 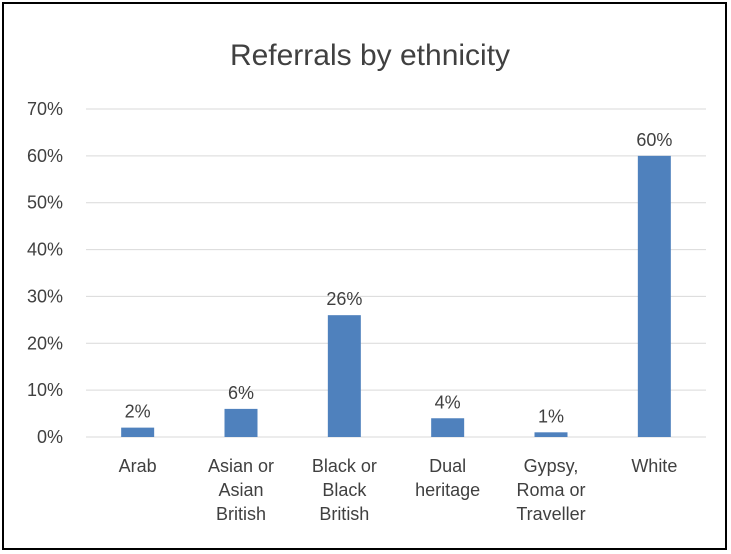 What do you see at coordinates (447, 478) in the screenshot?
I see `x-tick-label: Dual heritage` at bounding box center [447, 478].